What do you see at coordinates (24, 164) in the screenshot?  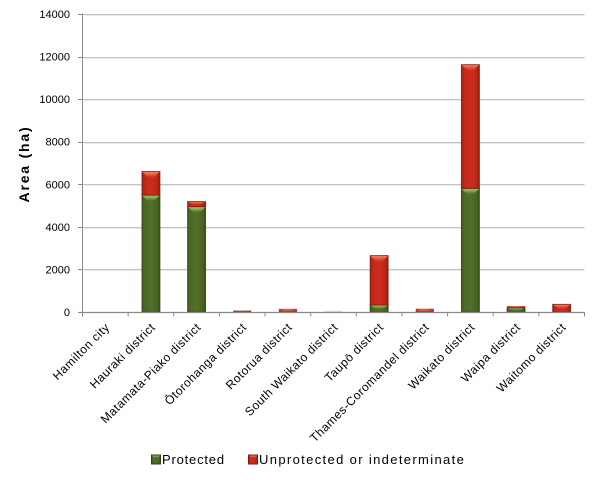 I see `svg-text: Area (ha)` at bounding box center [24, 164].